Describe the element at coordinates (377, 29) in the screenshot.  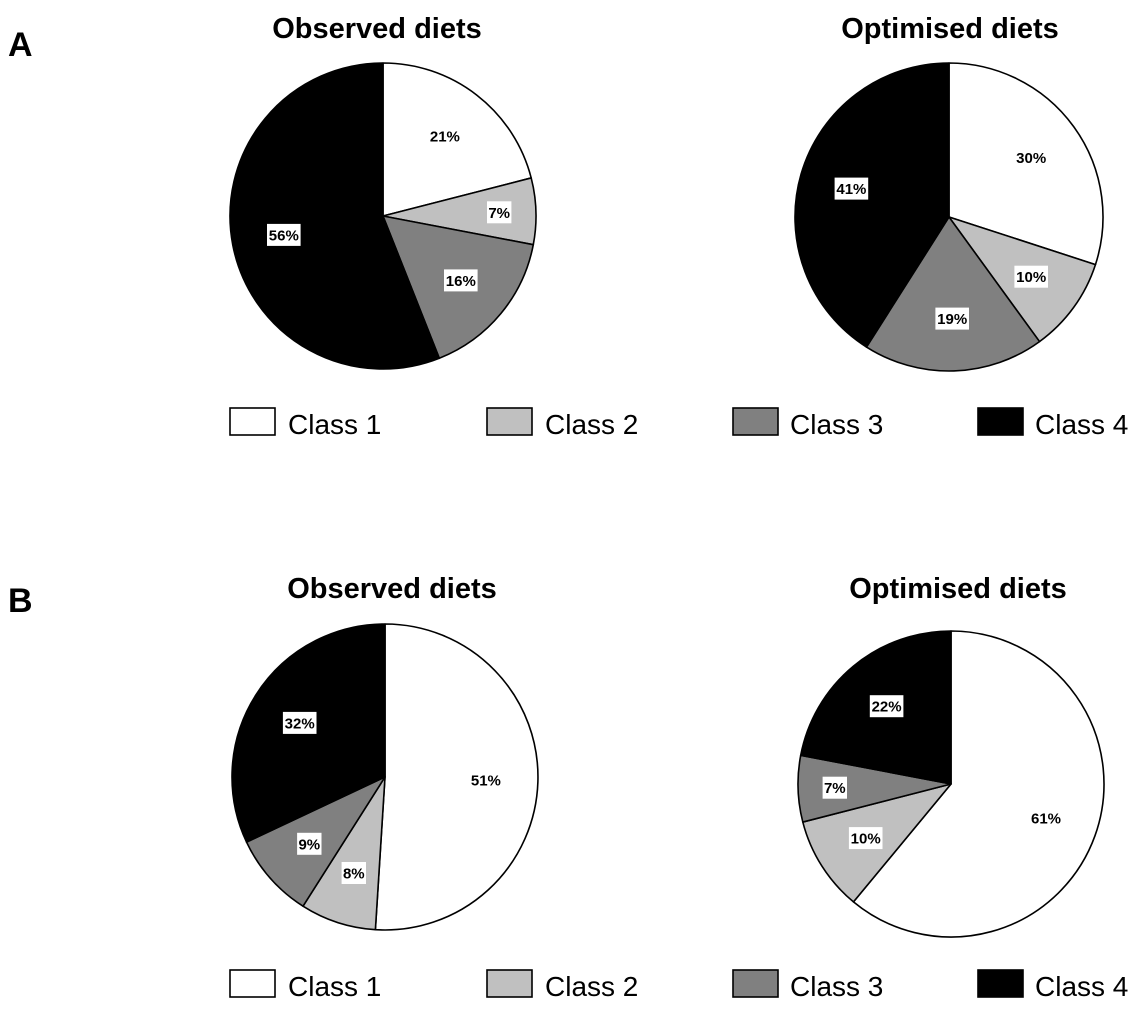
I see `chart-title-a-observed: Observed diets` at that location.